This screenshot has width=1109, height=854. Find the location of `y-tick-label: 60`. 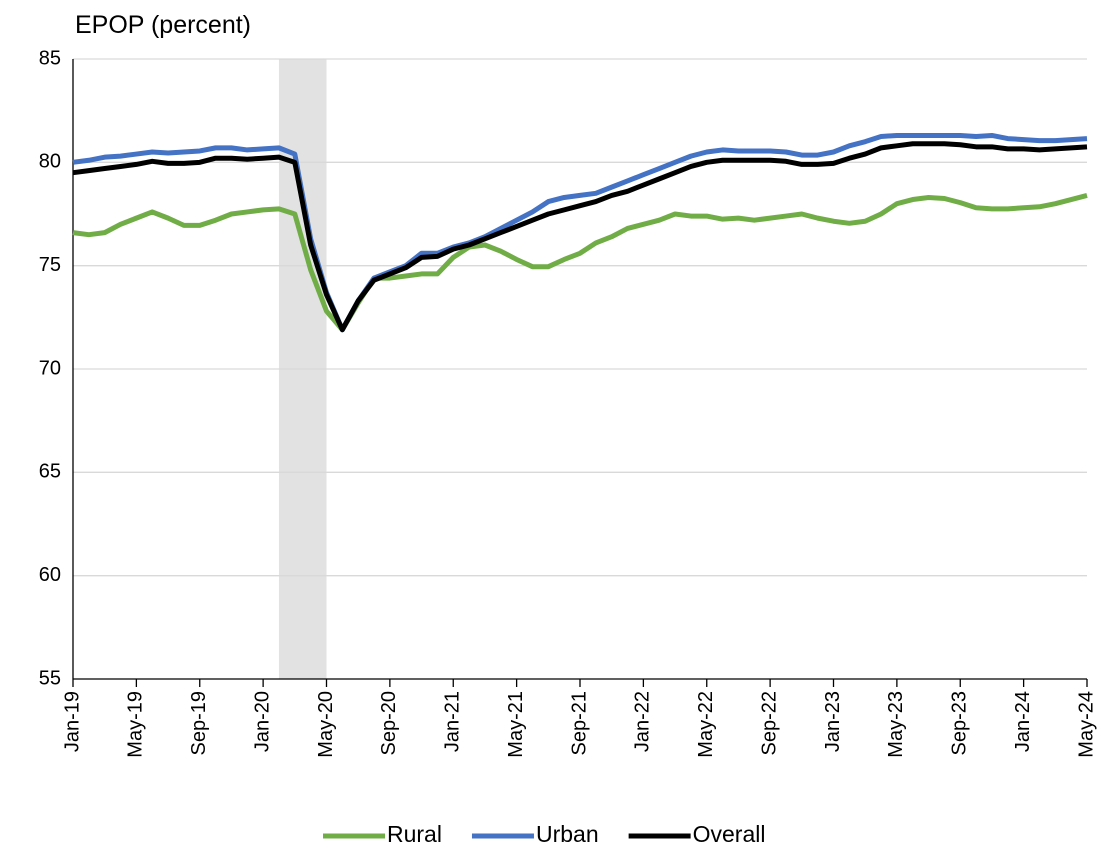

y-tick-label: 60 is located at coordinates (50, 575).